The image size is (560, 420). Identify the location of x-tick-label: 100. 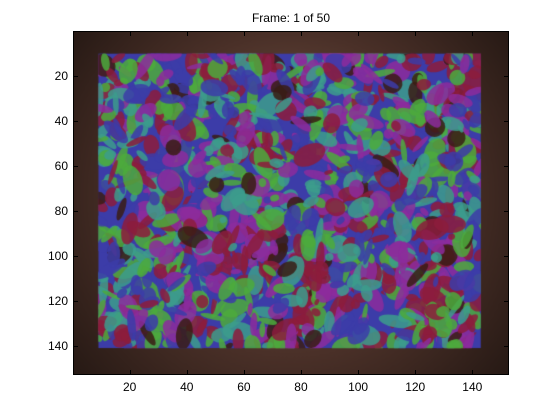
(358, 387).